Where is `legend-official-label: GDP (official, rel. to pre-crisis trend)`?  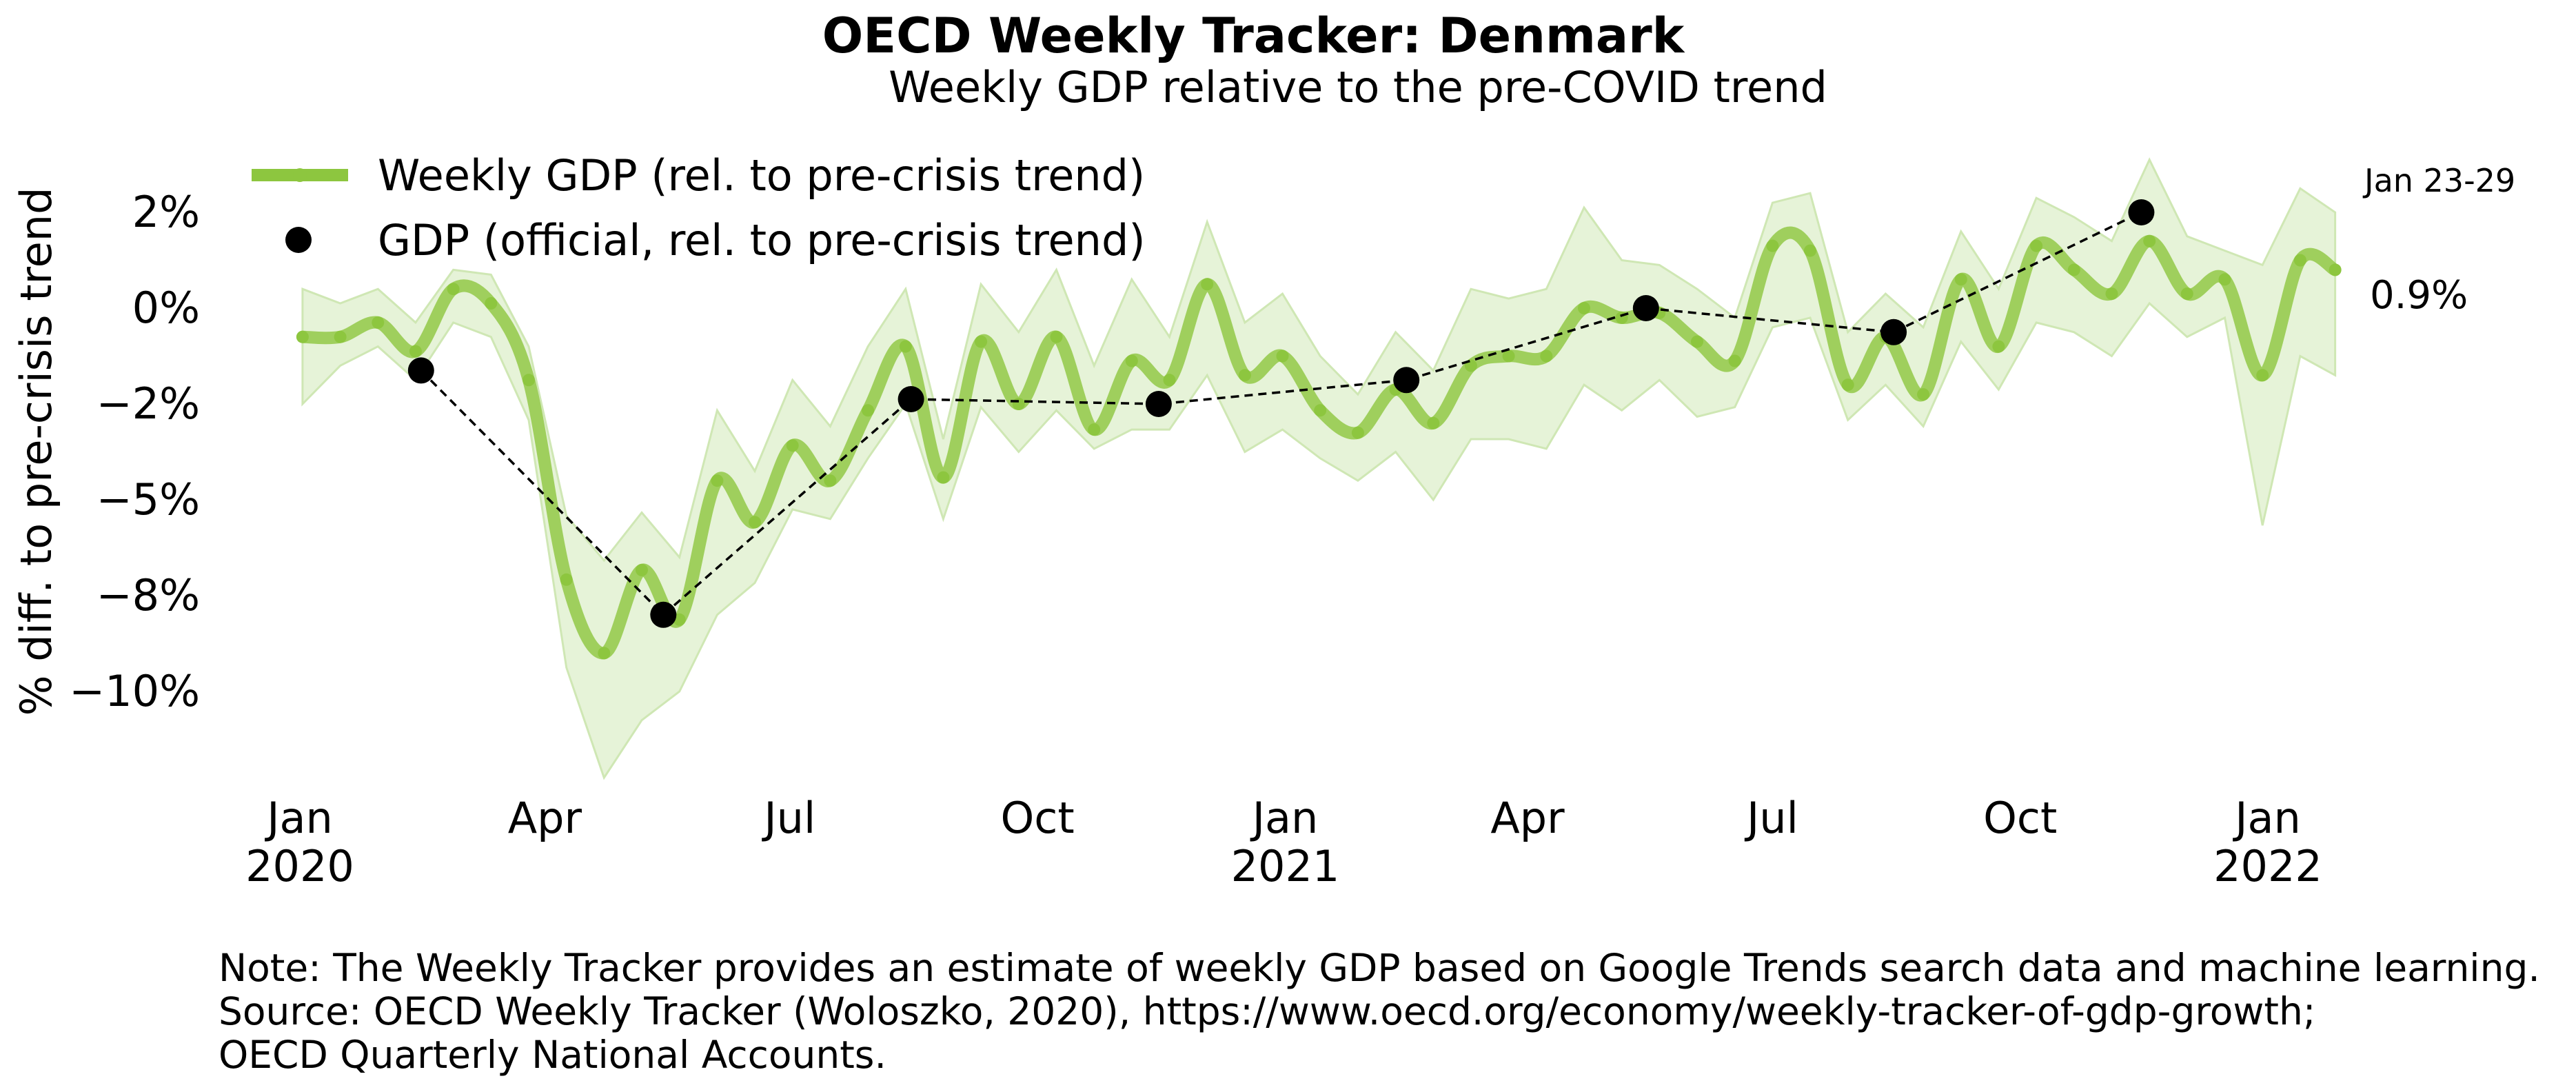
legend-official-label: GDP (official, rel. to pre-crisis trend) is located at coordinates (762, 240).